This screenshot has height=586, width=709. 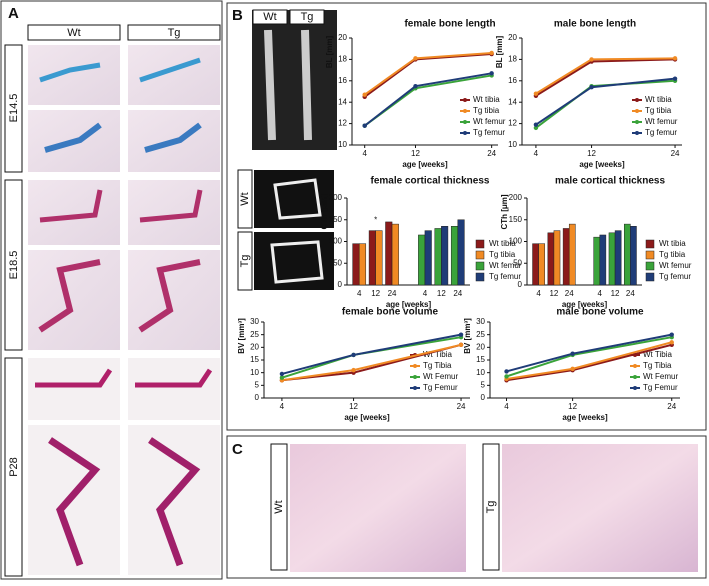 What do you see at coordinates (483, 384) in the screenshot?
I see `y-tick-label: 5` at bounding box center [483, 384].